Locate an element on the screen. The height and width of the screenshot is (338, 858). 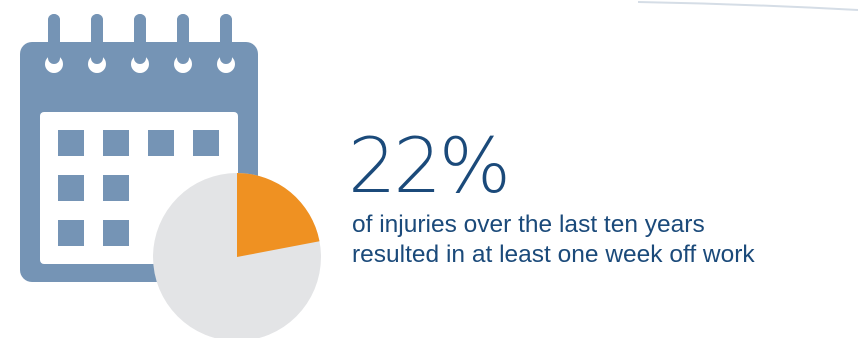
calendar-rings is located at coordinates (140, 43).